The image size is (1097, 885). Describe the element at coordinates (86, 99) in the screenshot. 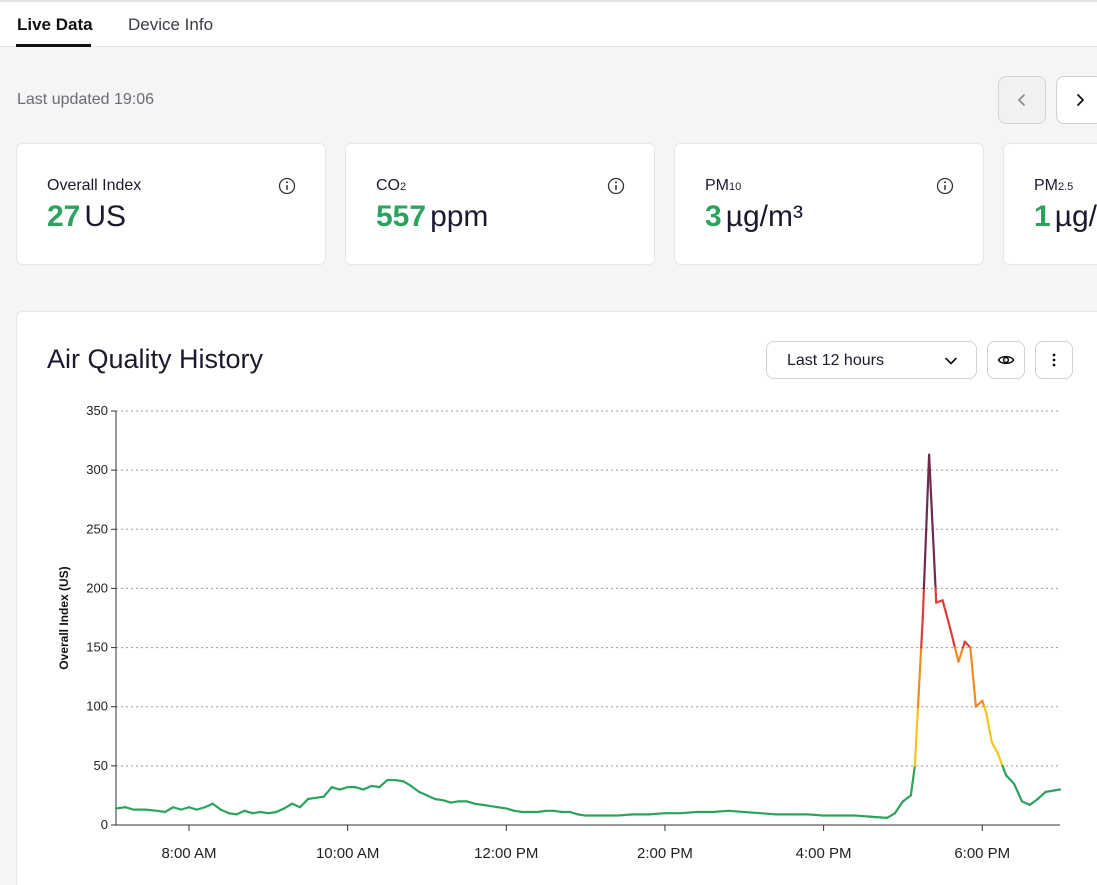

I see `last-updated-text: Last updated 19:06` at that location.